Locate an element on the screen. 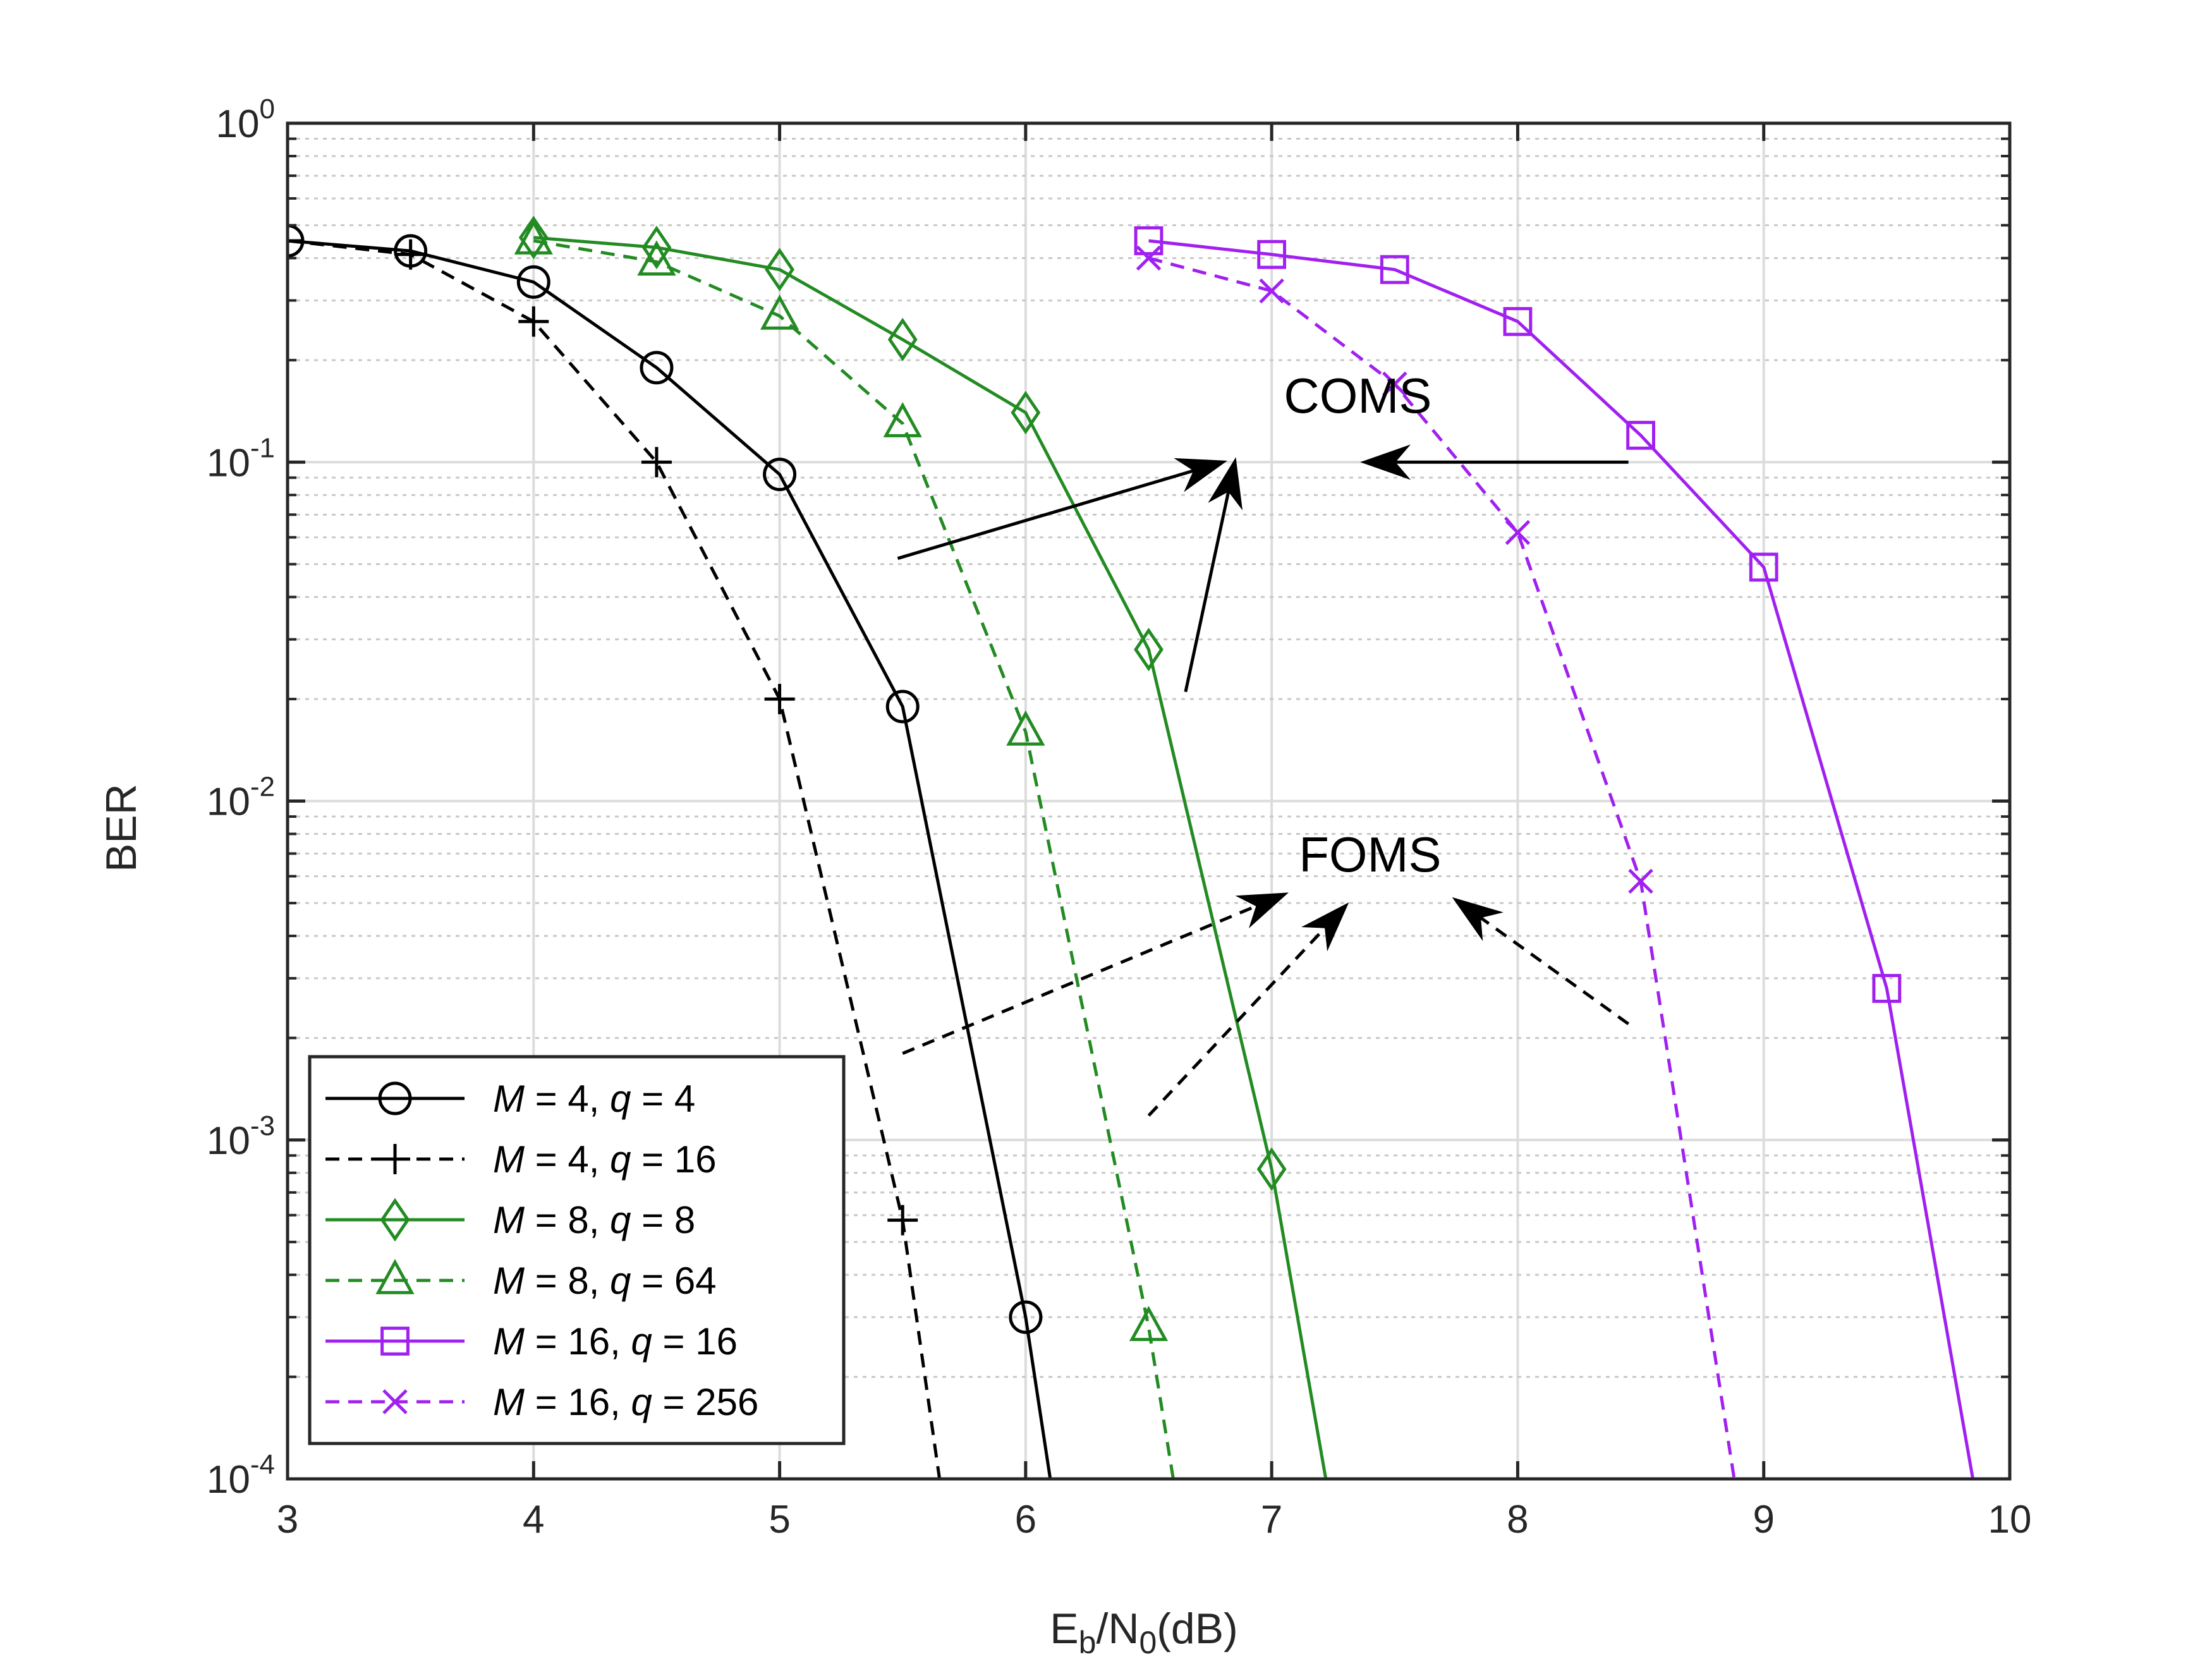  legend-item: M = 4, q = 4 is located at coordinates (510, 1099).